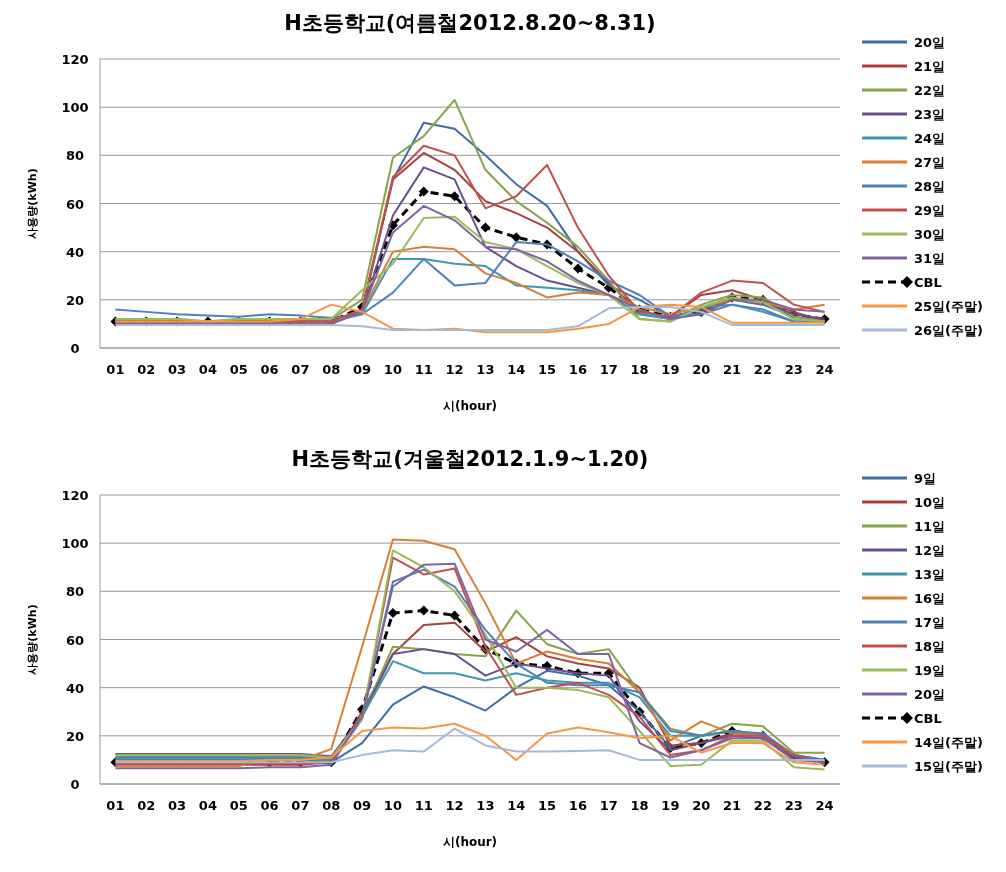 The image size is (1006, 872). Describe the element at coordinates (930, 670) in the screenshot. I see `legend-label: 19일` at that location.